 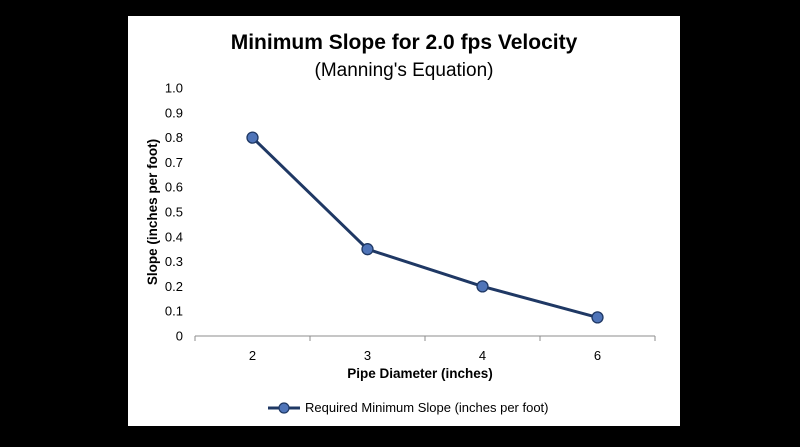 I want to click on y-tick-label: 0.5, so click(x=174, y=212).